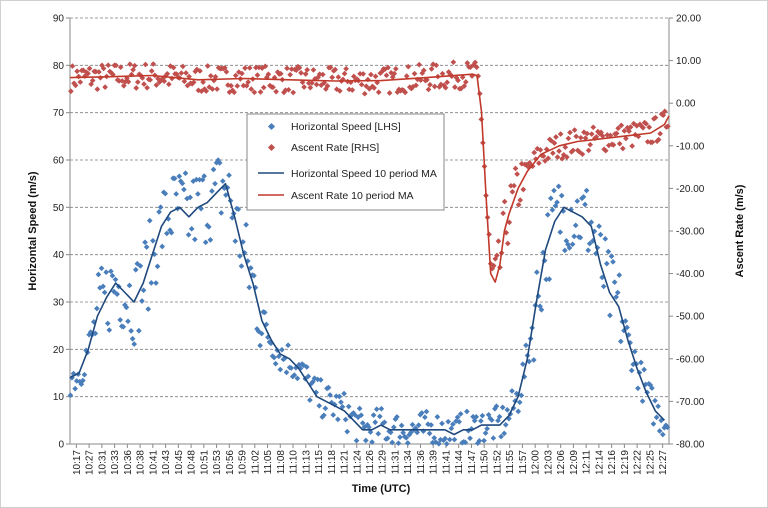 The width and height of the screenshot is (768, 508). Describe the element at coordinates (115, 462) in the screenshot. I see `x-tick-label: 10:33` at that location.